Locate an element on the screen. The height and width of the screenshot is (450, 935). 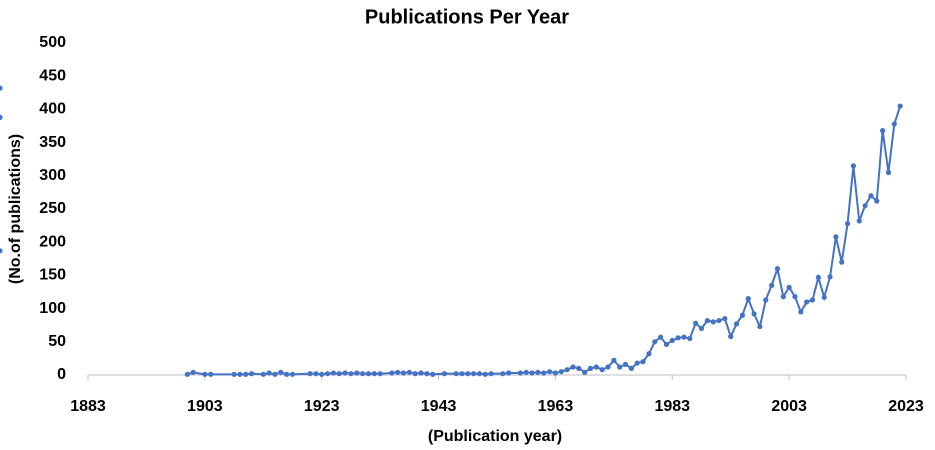
x-axis-label: (Publication year) is located at coordinates (495, 436).